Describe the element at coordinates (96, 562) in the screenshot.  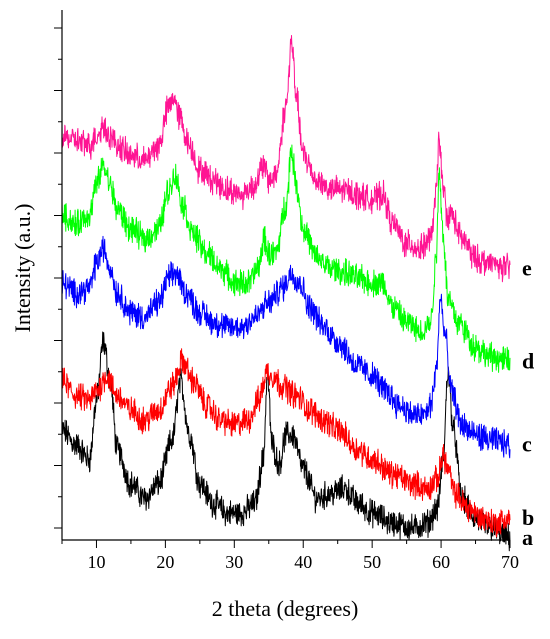
I see `x-tick-label: 10` at that location.